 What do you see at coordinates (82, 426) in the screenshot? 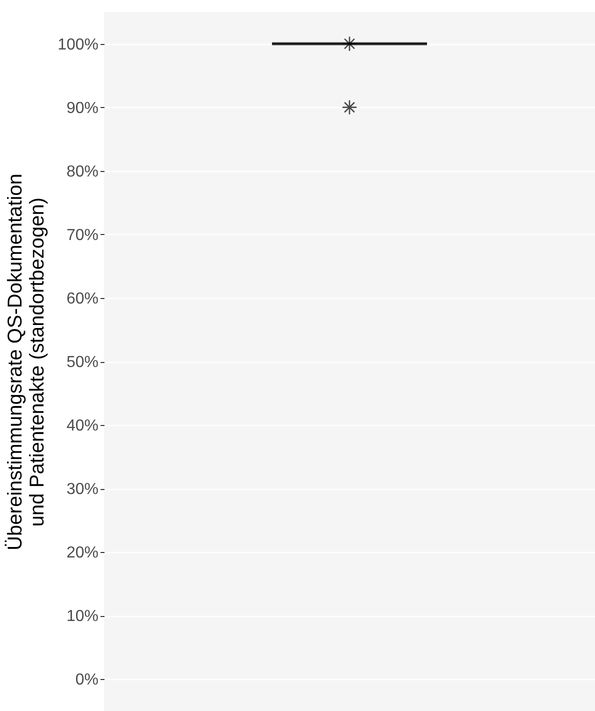
I see `y-tick-label: 40%` at bounding box center [82, 426].